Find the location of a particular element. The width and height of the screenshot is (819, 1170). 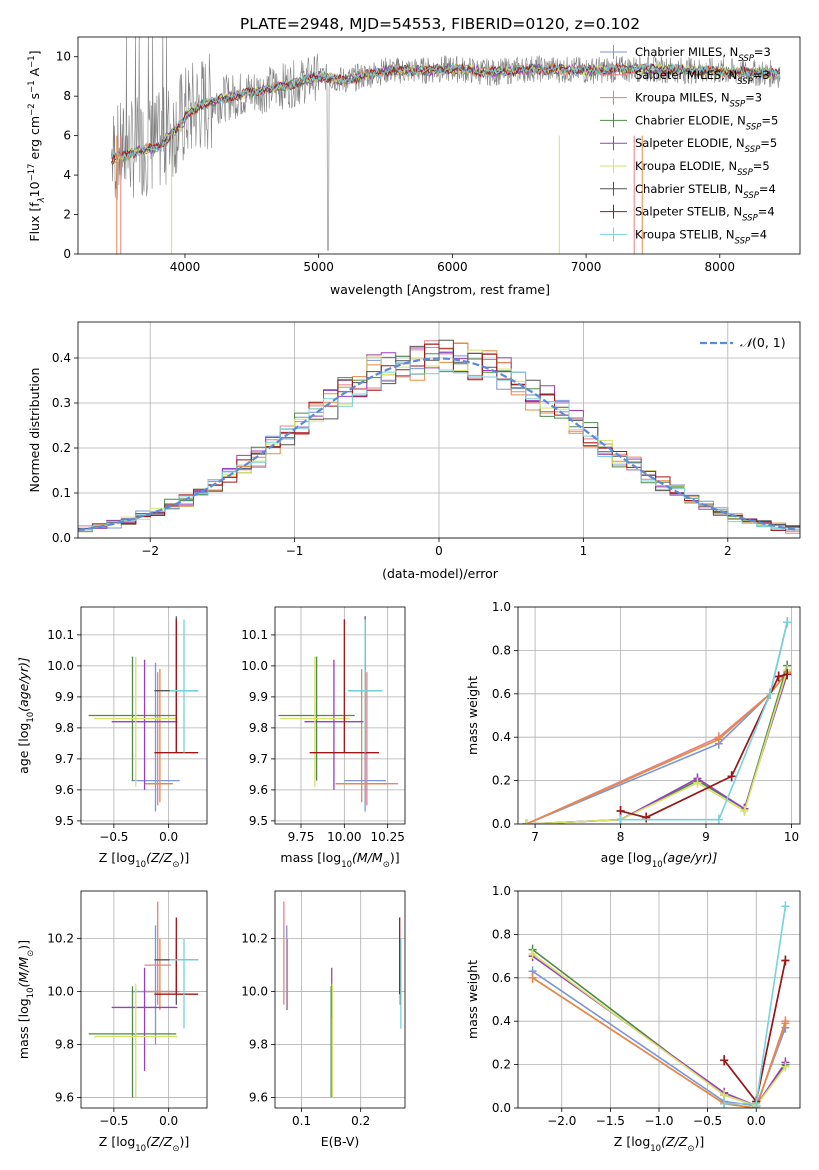

label-part: −1 is located at coordinates (32, 61).